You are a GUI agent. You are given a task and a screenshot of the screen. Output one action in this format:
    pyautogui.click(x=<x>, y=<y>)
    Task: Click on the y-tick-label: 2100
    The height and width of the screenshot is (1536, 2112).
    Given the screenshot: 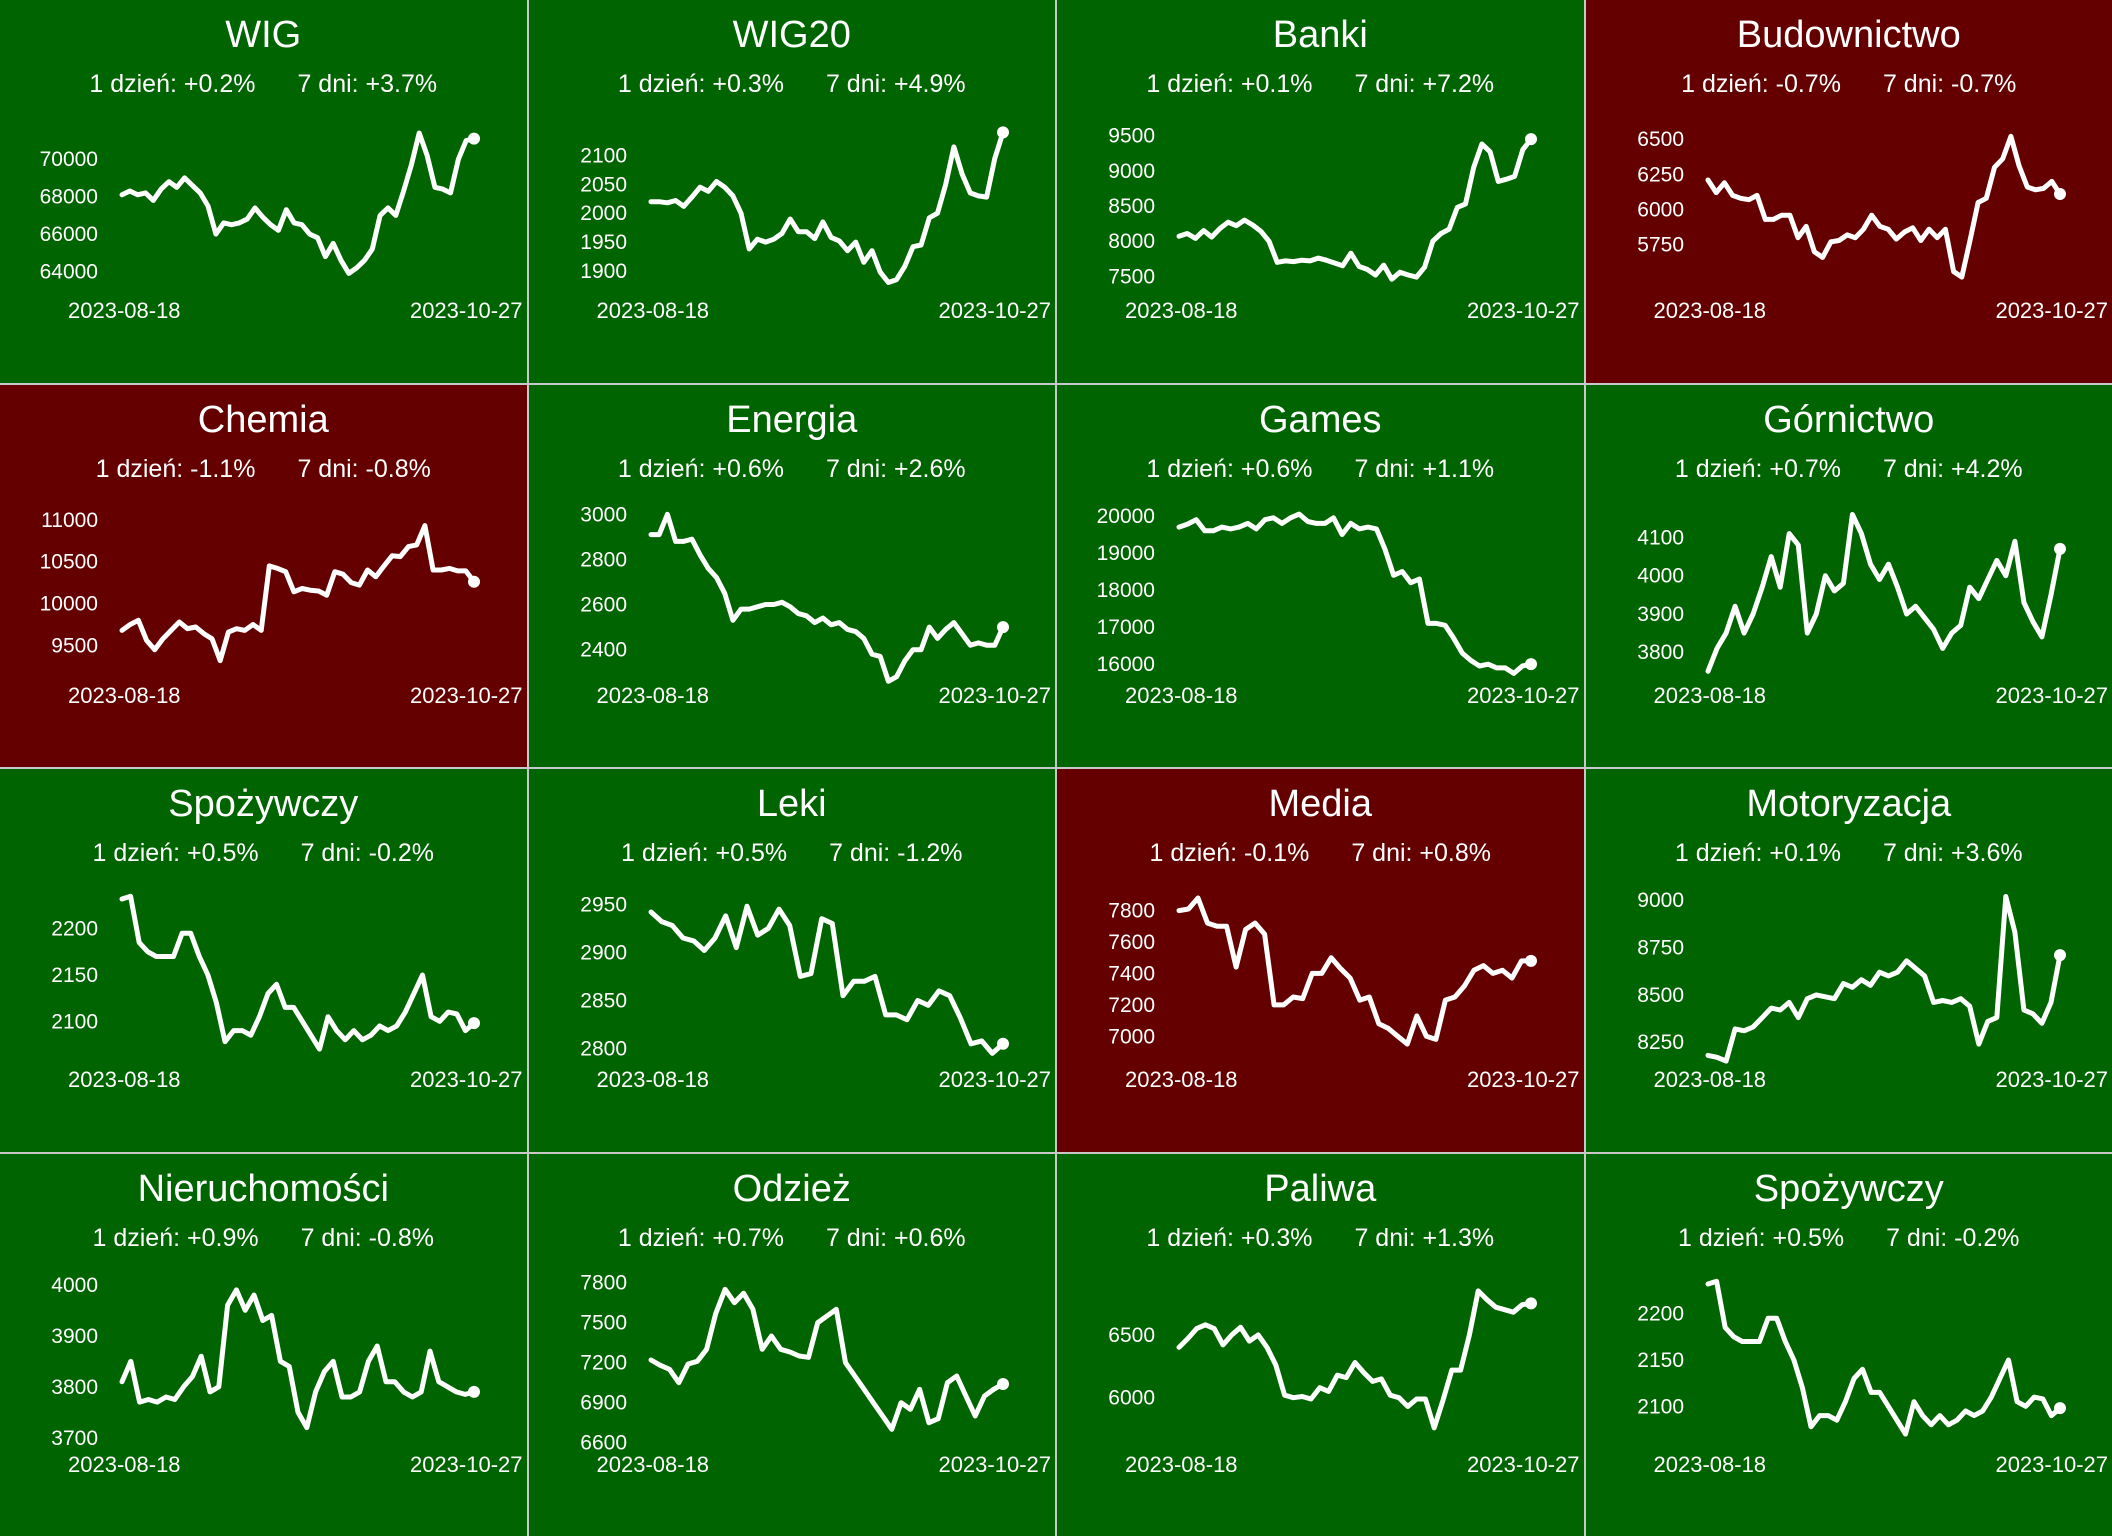 What is the action you would take?
    pyautogui.click(x=74, y=1021)
    